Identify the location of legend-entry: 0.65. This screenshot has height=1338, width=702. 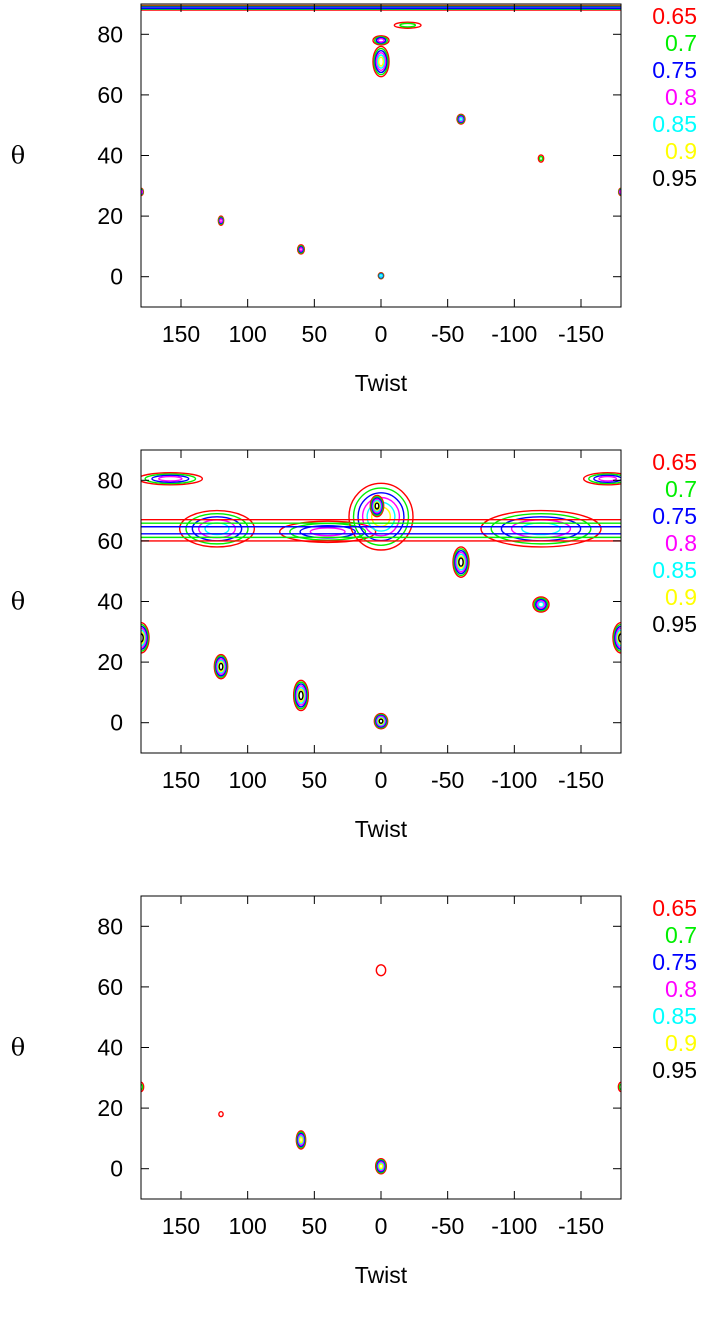
(674, 462).